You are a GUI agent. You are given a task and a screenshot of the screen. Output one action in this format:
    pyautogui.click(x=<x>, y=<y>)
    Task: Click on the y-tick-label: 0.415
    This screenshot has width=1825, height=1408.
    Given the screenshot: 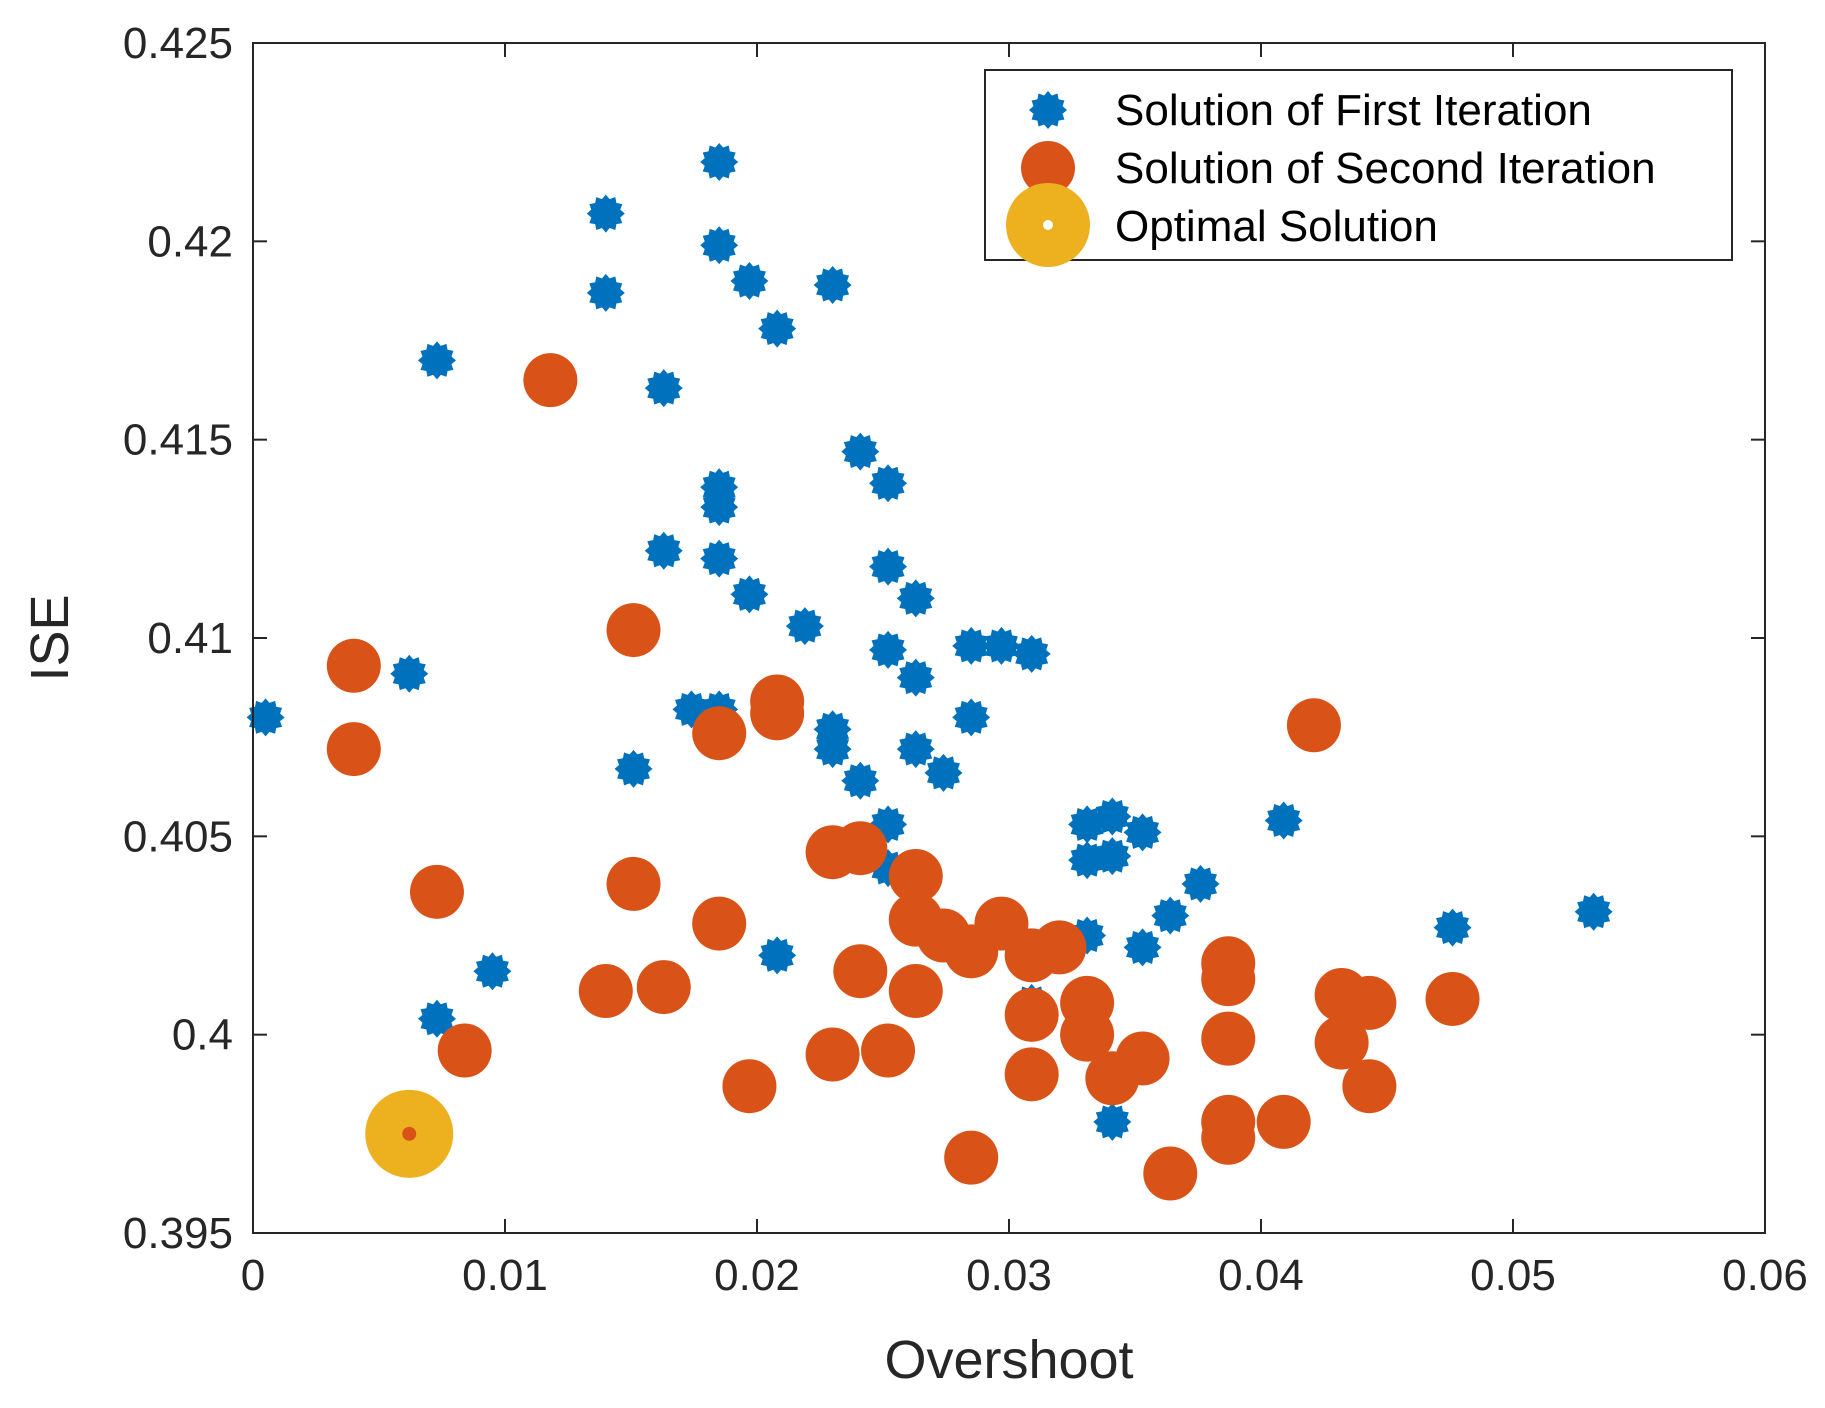 What is the action you would take?
    pyautogui.click(x=178, y=440)
    